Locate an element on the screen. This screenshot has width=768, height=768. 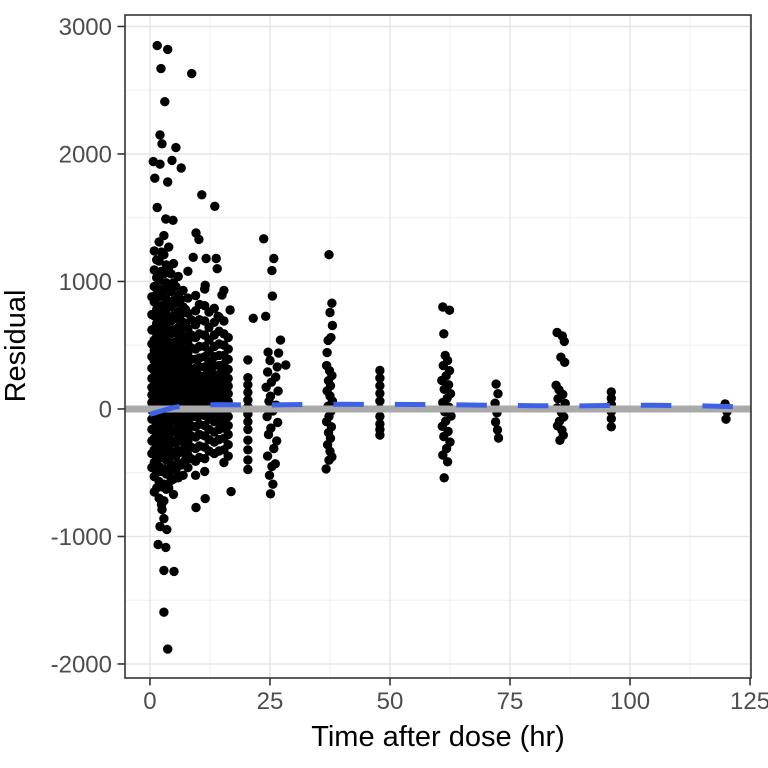
x-tick-label: 25 is located at coordinates (270, 701).